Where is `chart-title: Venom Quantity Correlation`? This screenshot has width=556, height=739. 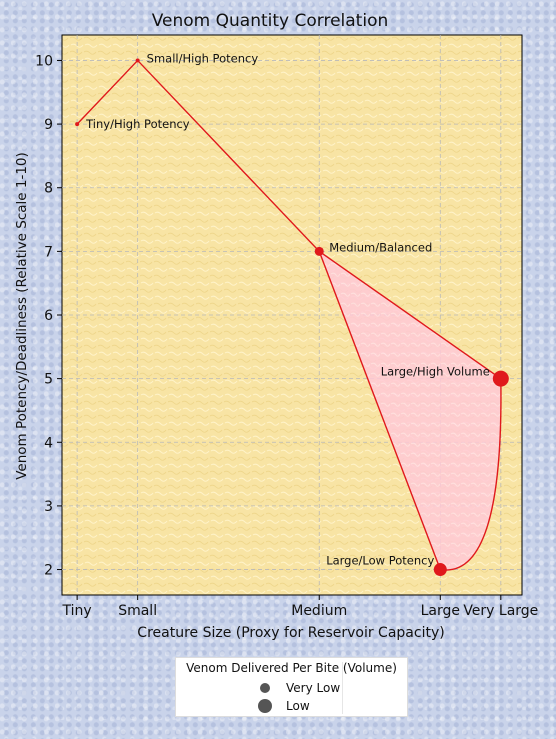
chart-title: Venom Quantity Correlation is located at coordinates (270, 21).